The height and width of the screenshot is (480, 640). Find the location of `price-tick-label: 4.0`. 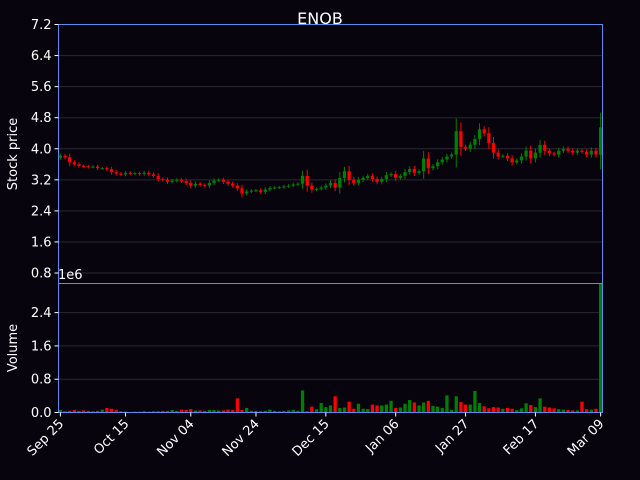

price-tick-label: 4.0 is located at coordinates (41, 149).